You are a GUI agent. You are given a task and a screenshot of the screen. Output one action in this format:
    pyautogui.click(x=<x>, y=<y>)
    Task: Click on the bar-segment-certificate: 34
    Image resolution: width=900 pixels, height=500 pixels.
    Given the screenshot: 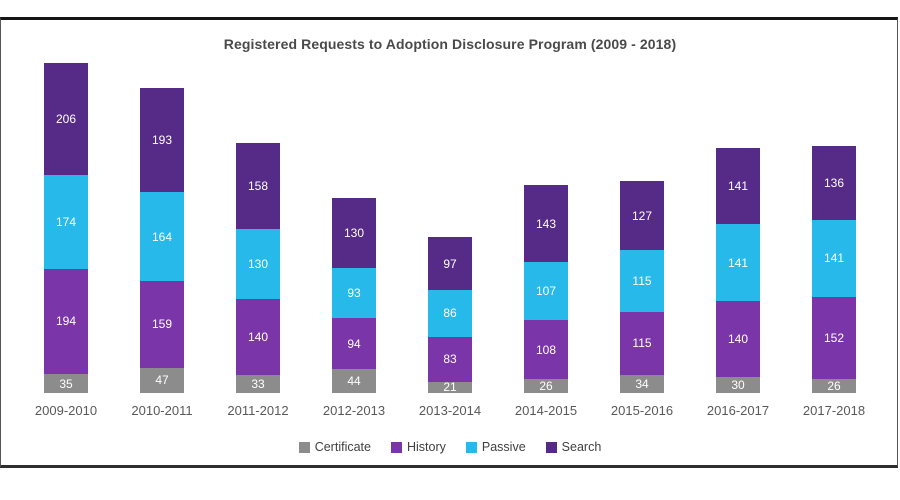 What is the action you would take?
    pyautogui.click(x=642, y=383)
    